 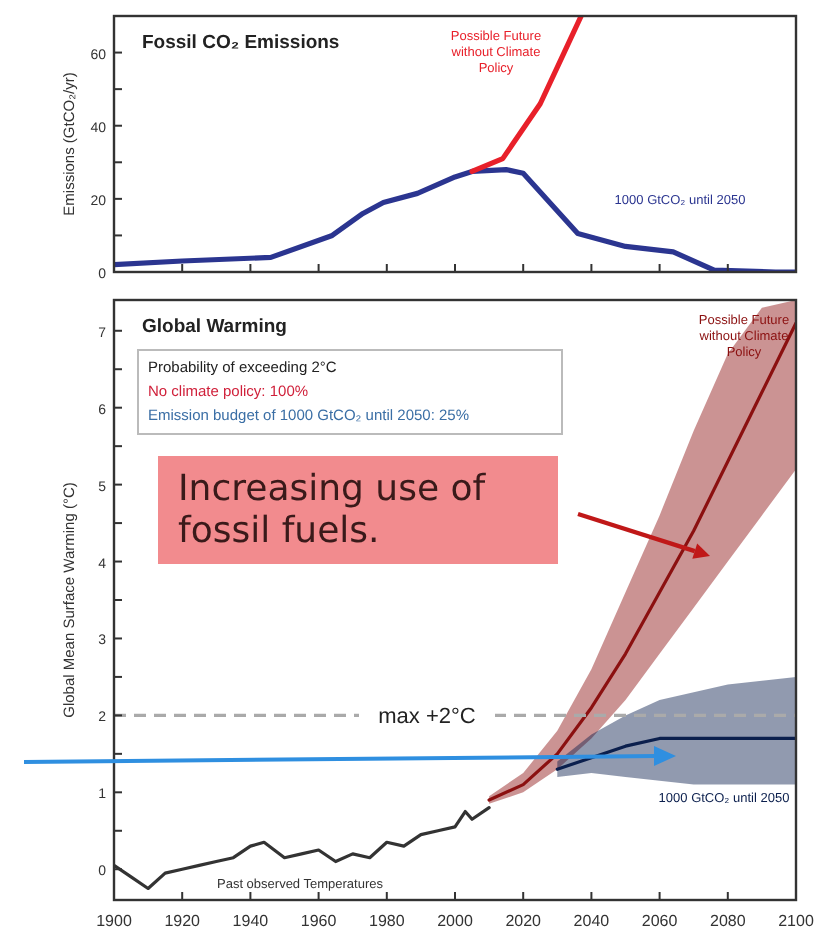 What do you see at coordinates (332, 510) in the screenshot?
I see `annotation: Increasing use of fossil fuels.` at bounding box center [332, 510].